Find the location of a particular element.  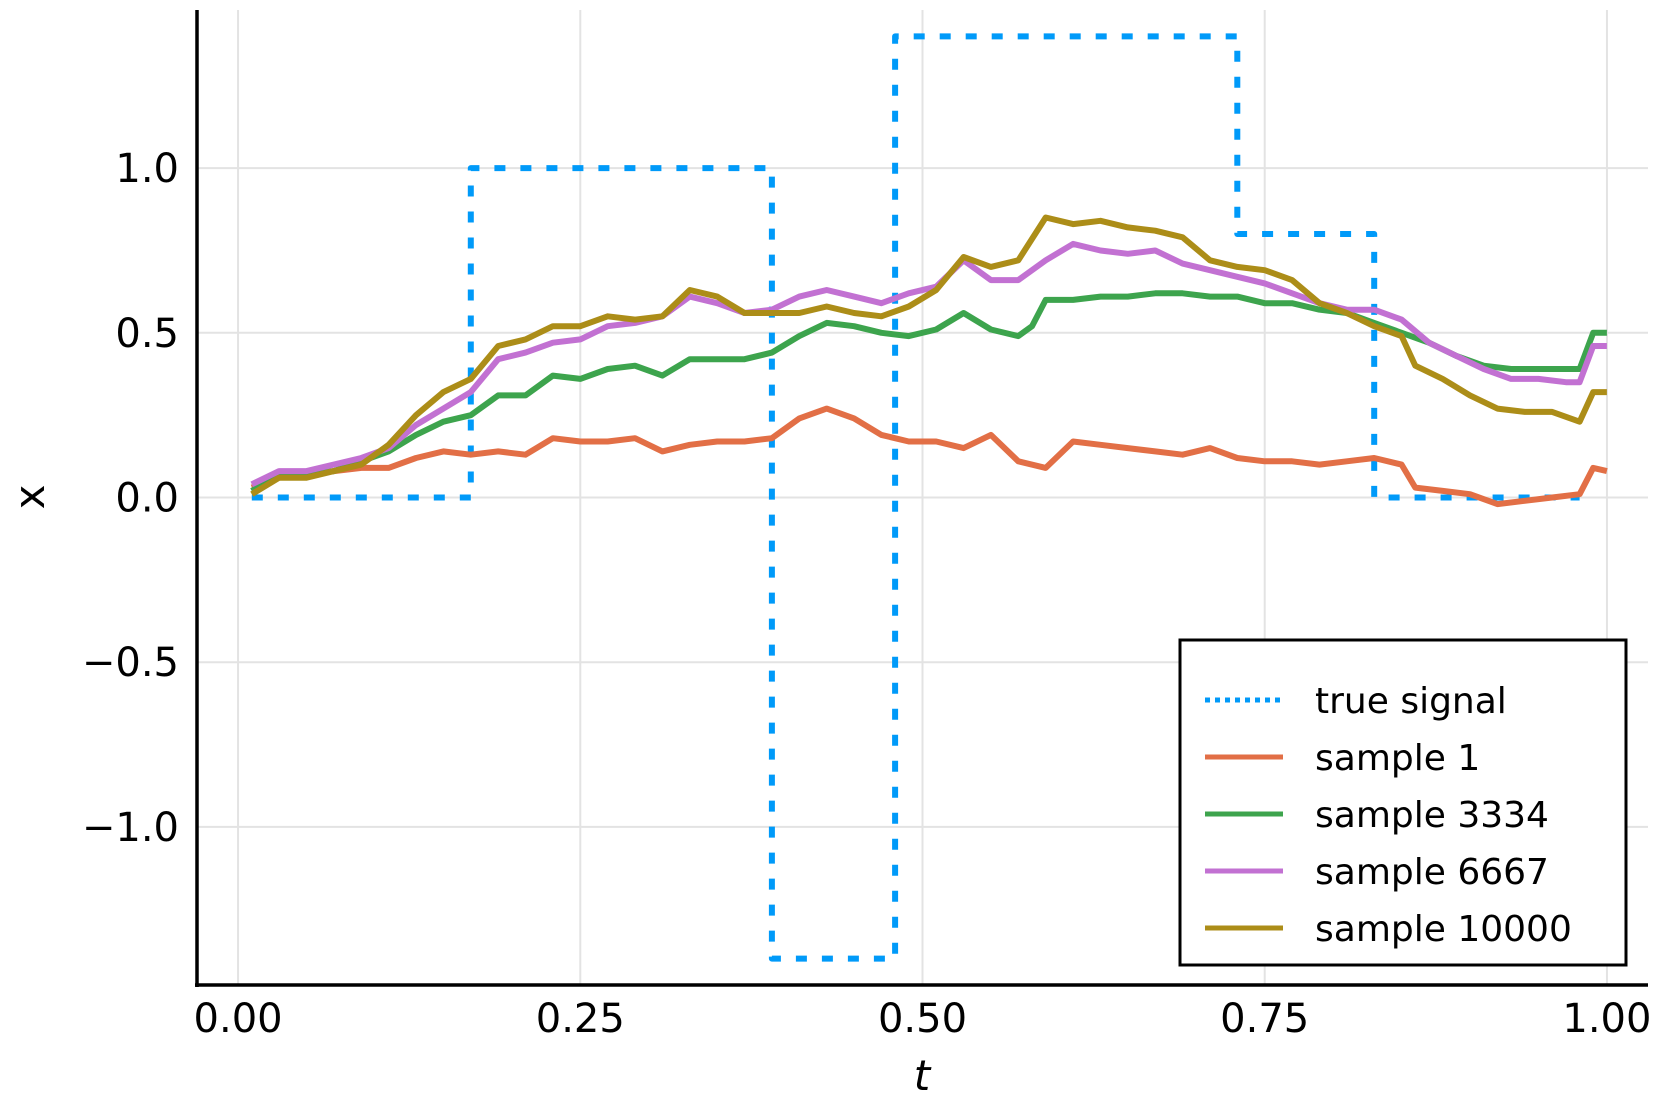

x-axis-label: t is located at coordinates (923, 1075).